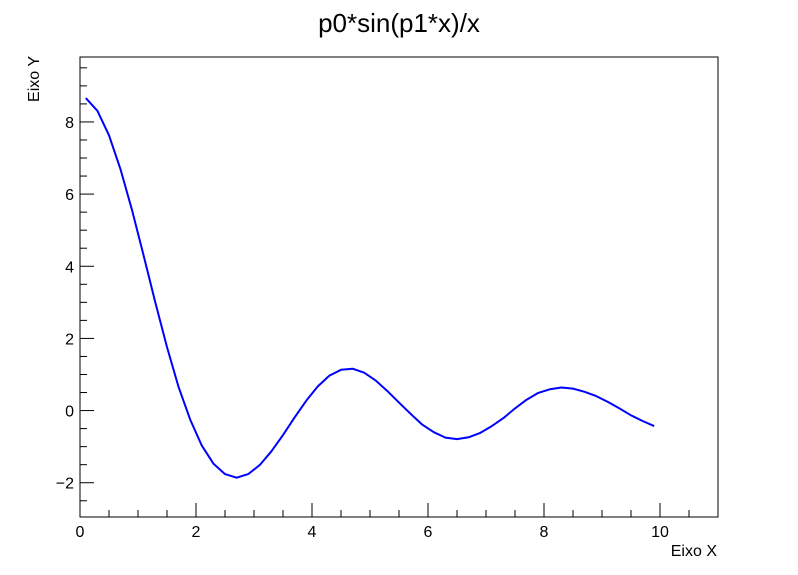 The height and width of the screenshot is (575, 798). What do you see at coordinates (312, 532) in the screenshot?
I see `x-tick-label: 4` at bounding box center [312, 532].